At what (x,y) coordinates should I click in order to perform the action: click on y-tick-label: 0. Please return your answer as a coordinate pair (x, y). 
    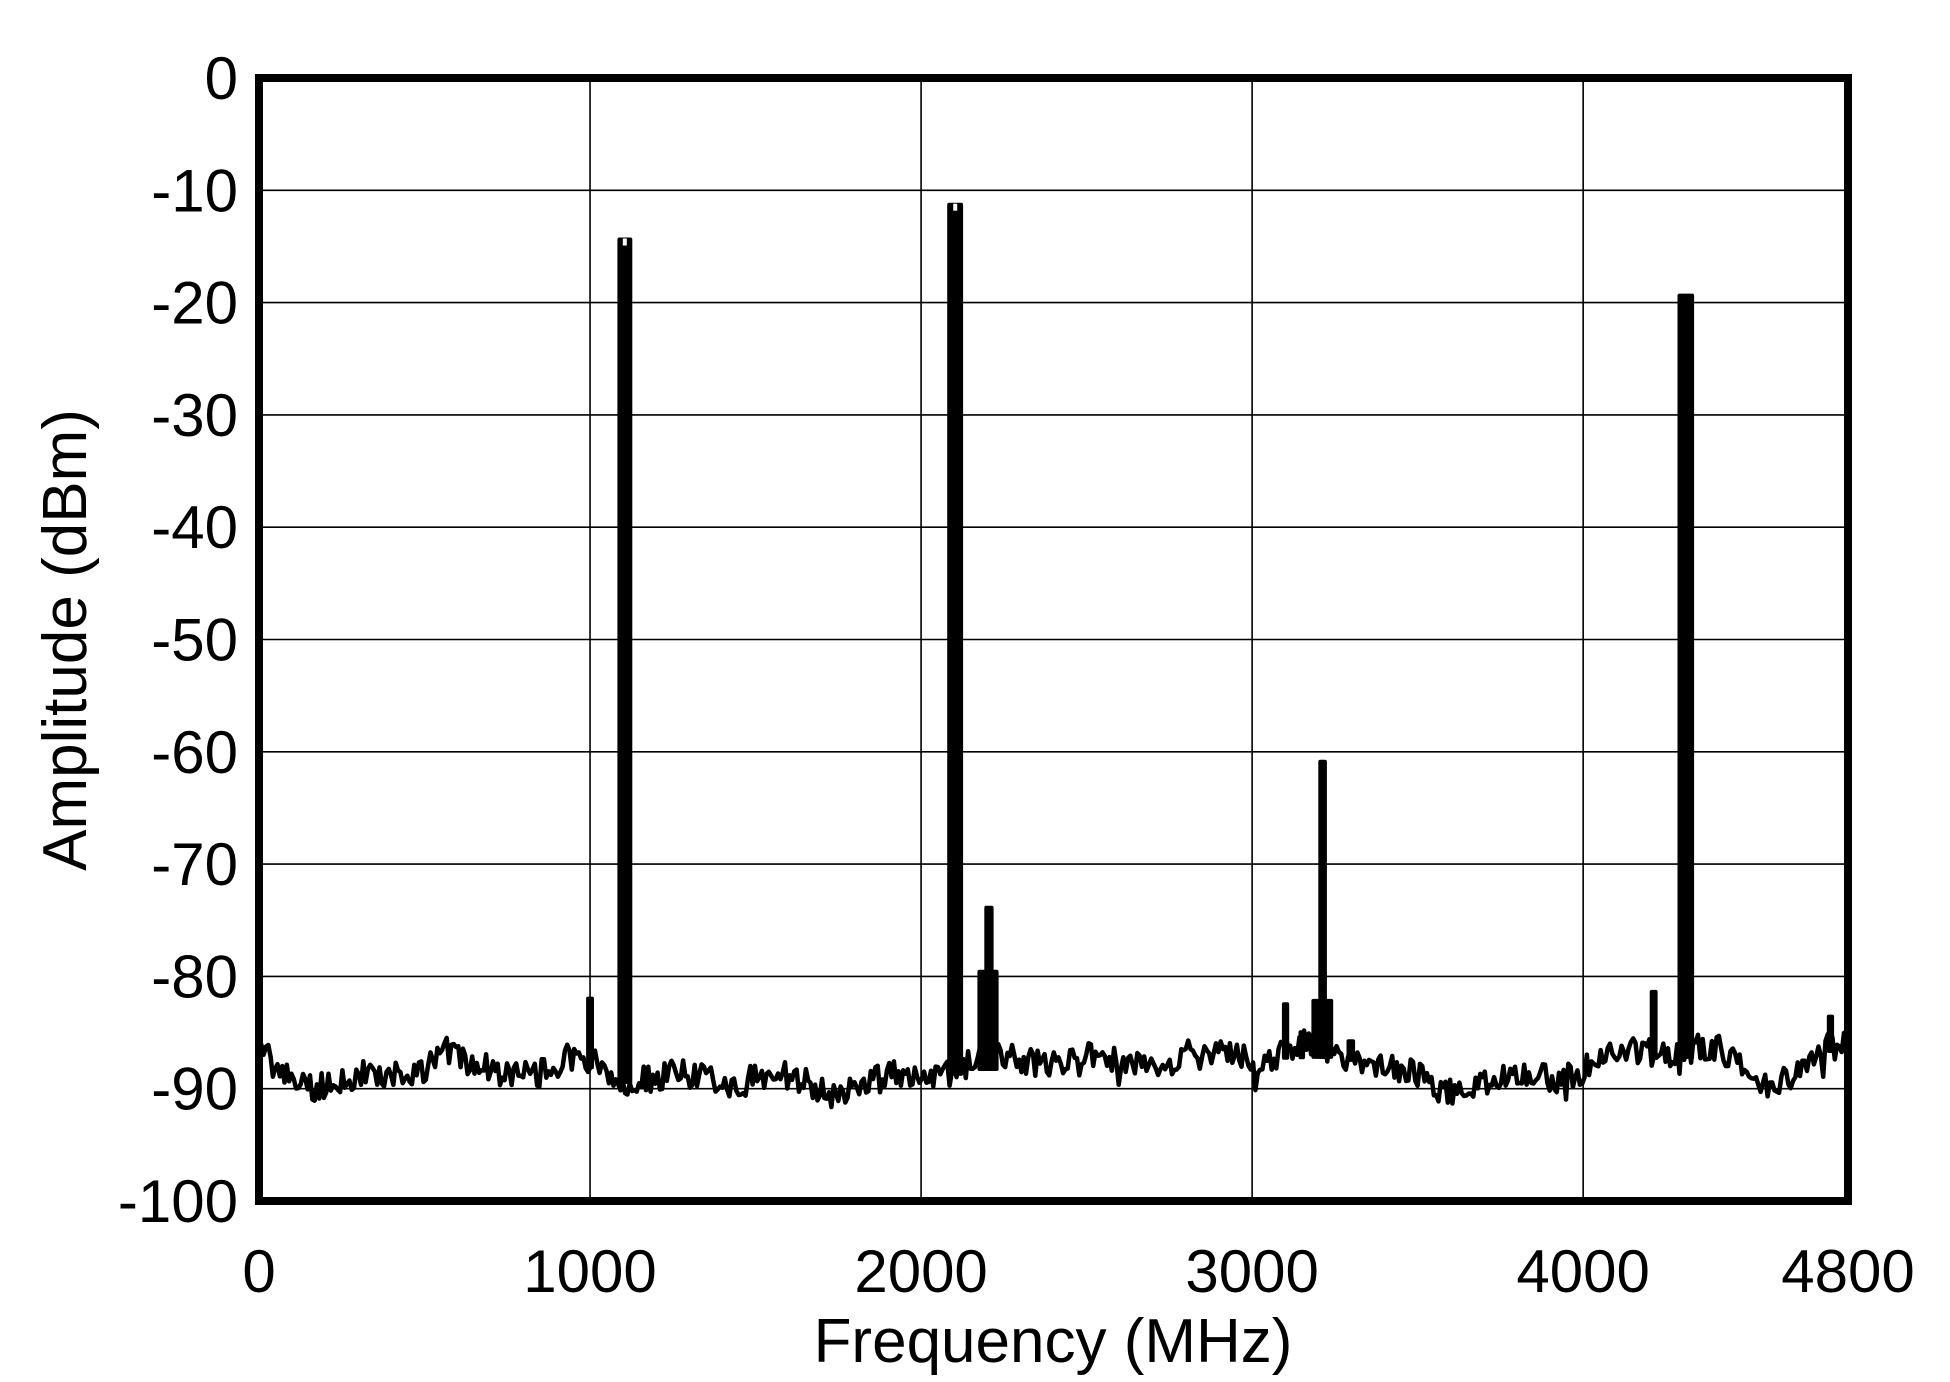
    Looking at the image, I should click on (221, 78).